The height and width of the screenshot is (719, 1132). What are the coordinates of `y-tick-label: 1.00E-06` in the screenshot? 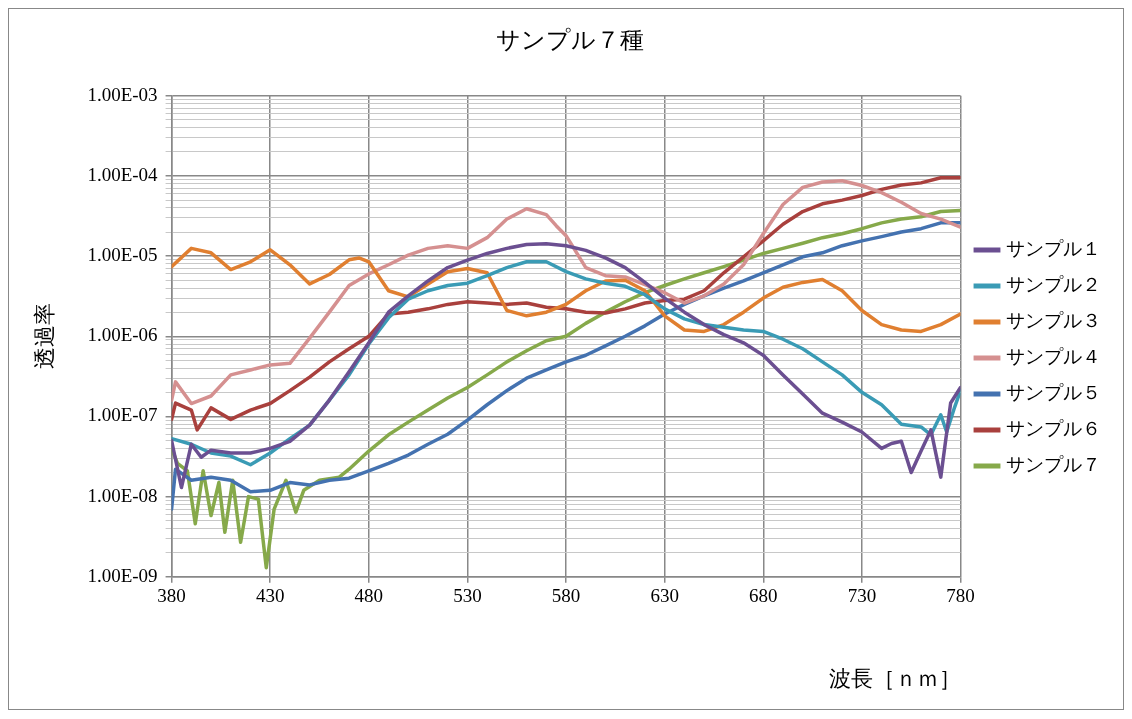 It's located at (122, 335).